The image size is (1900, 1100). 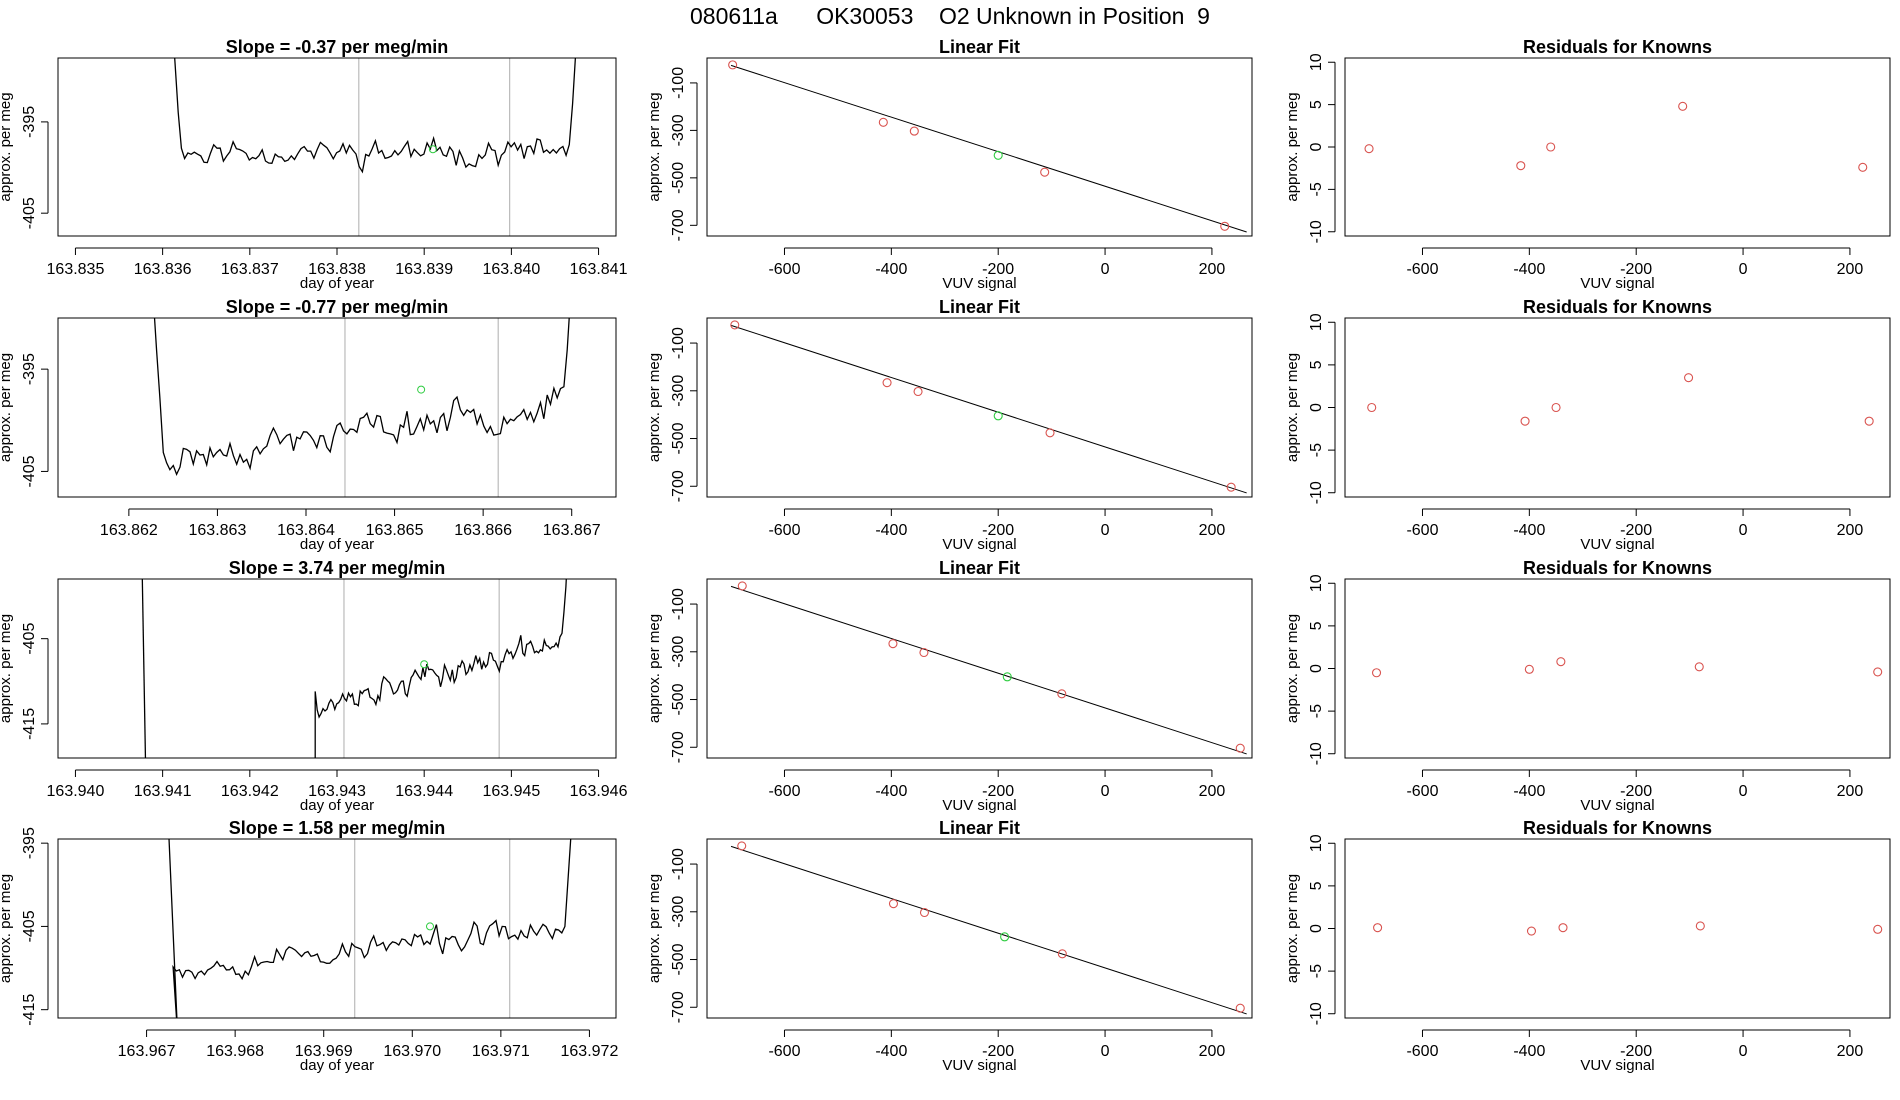 What do you see at coordinates (250, 269) in the screenshot?
I see `x-tick-label: 163.837` at bounding box center [250, 269].